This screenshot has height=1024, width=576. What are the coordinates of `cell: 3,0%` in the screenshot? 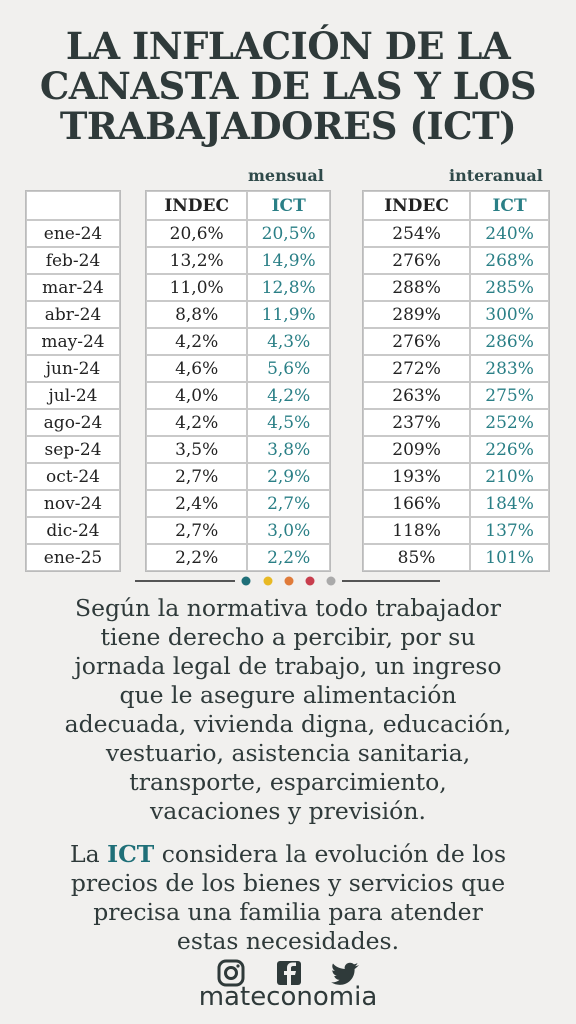 It's located at (288, 530).